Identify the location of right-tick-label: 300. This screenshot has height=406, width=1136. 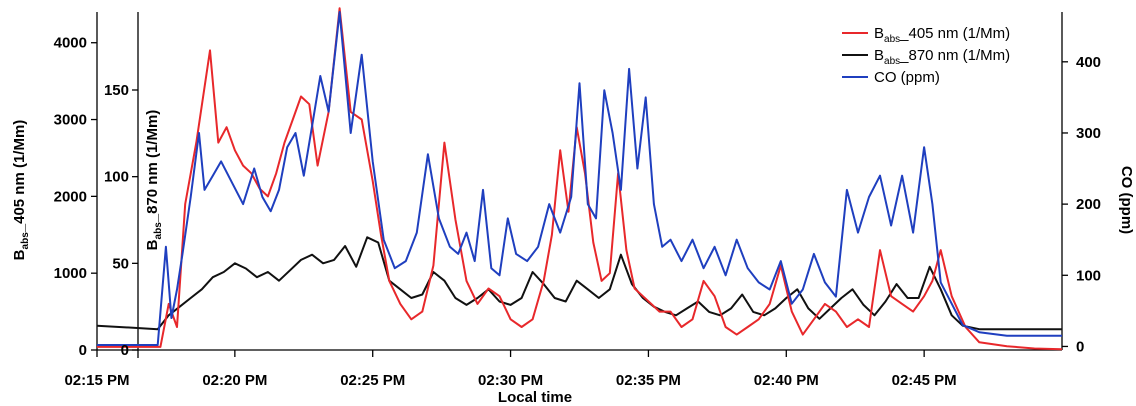
(1088, 133).